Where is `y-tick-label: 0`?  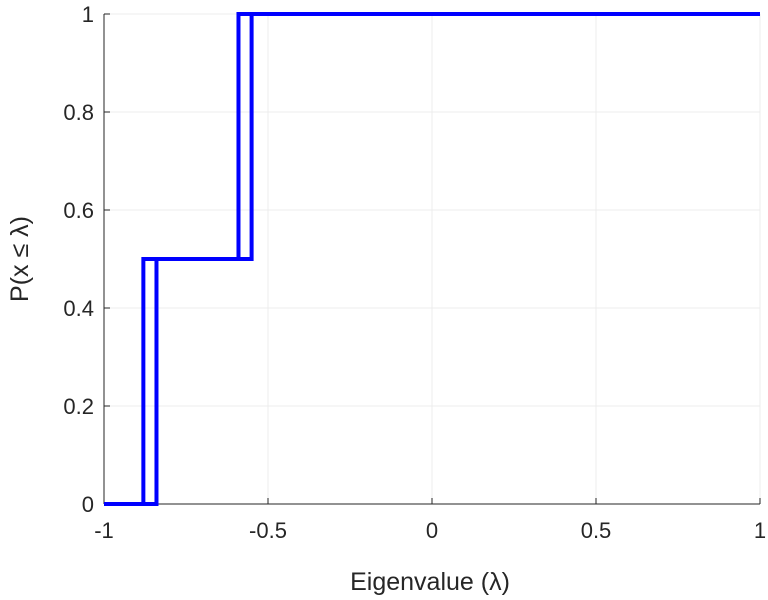 y-tick-label: 0 is located at coordinates (88, 504).